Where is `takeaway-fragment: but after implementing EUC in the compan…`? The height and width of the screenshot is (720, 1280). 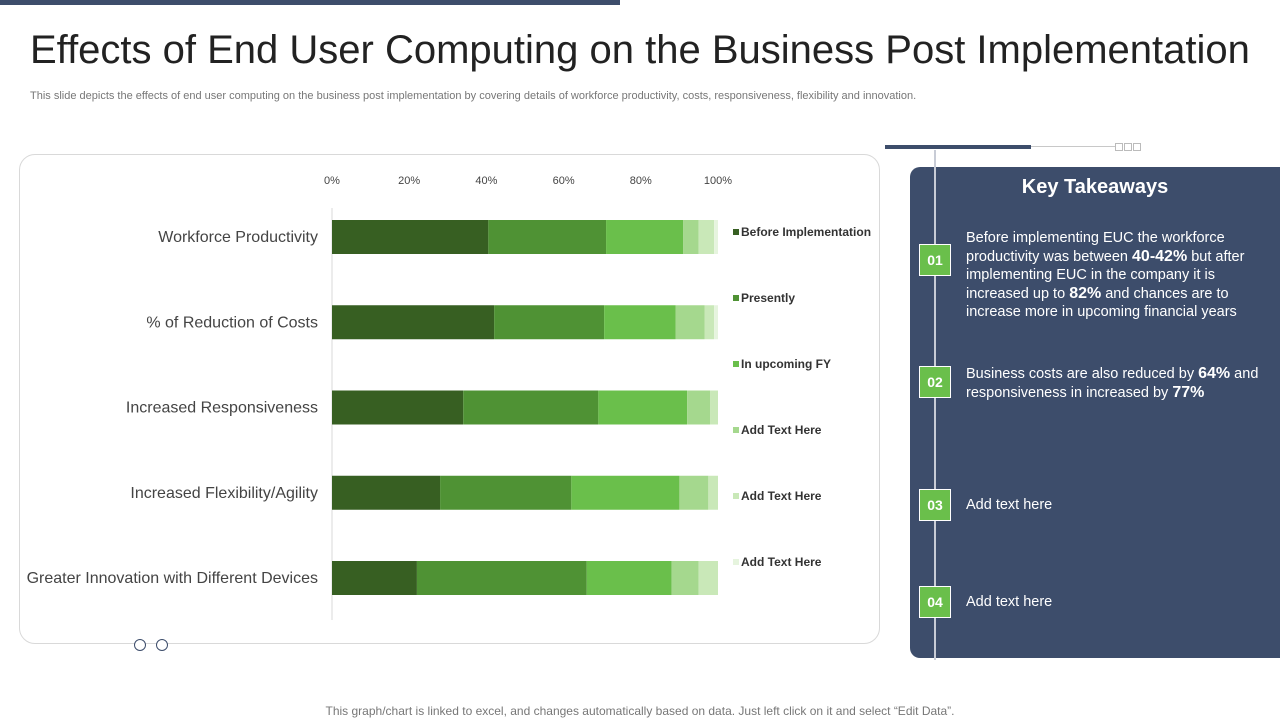
takeaway-fragment: but after implementing EUC in the compan… is located at coordinates (1105, 275).